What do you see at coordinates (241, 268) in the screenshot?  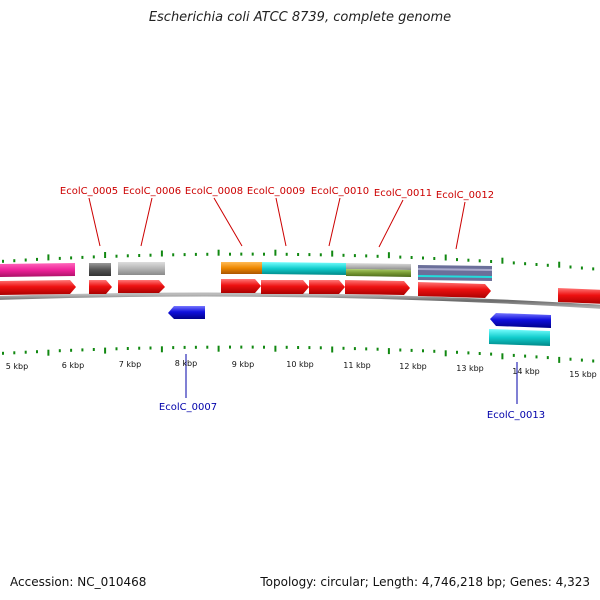 I see `category-bar-orange` at bounding box center [241, 268].